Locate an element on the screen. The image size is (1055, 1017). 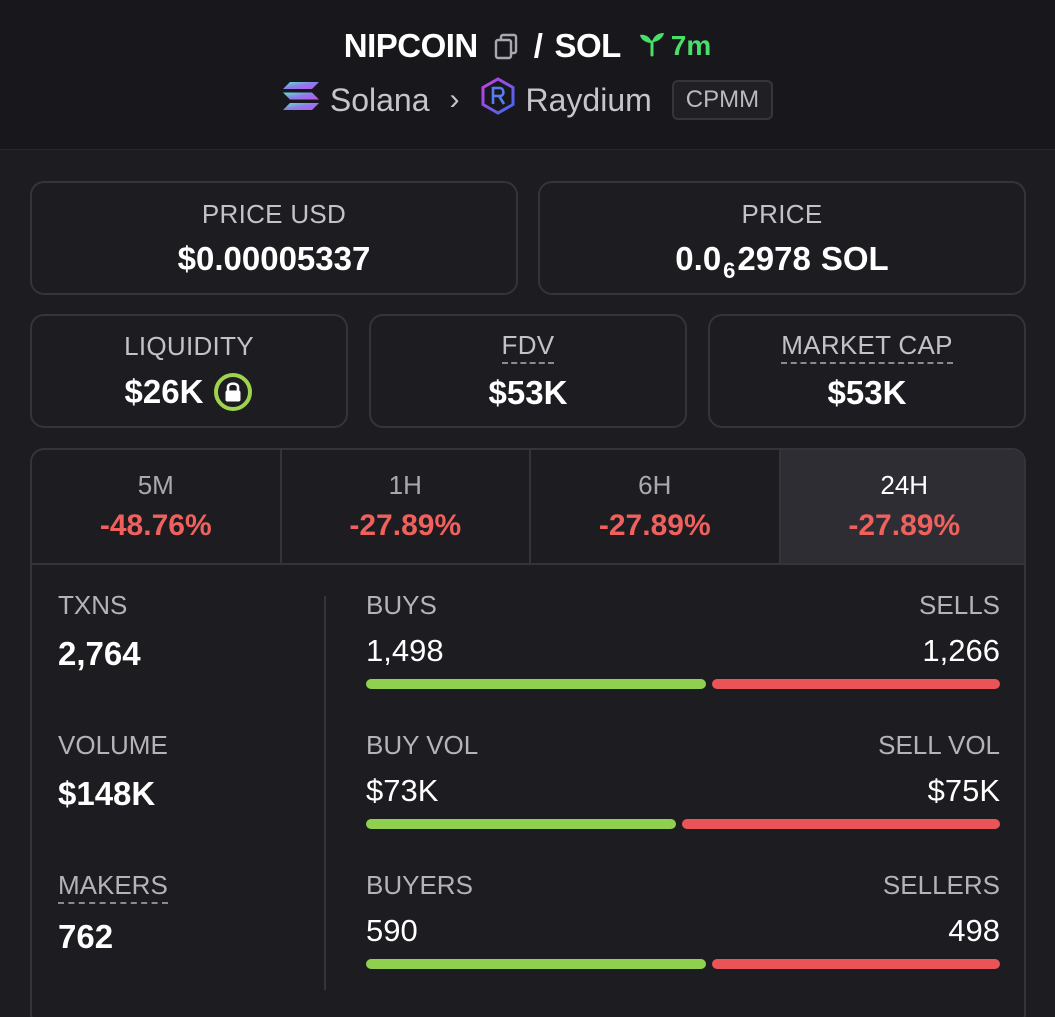
sellers-label: SELLERS is located at coordinates (941, 885).